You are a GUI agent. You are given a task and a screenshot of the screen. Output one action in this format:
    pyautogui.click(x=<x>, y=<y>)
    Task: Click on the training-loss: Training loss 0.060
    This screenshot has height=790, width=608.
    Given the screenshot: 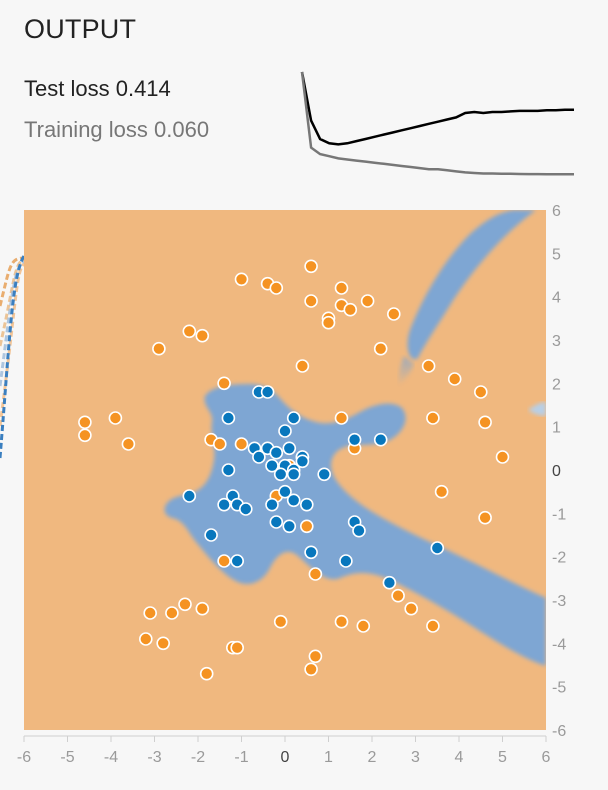 What is the action you would take?
    pyautogui.click(x=116, y=130)
    